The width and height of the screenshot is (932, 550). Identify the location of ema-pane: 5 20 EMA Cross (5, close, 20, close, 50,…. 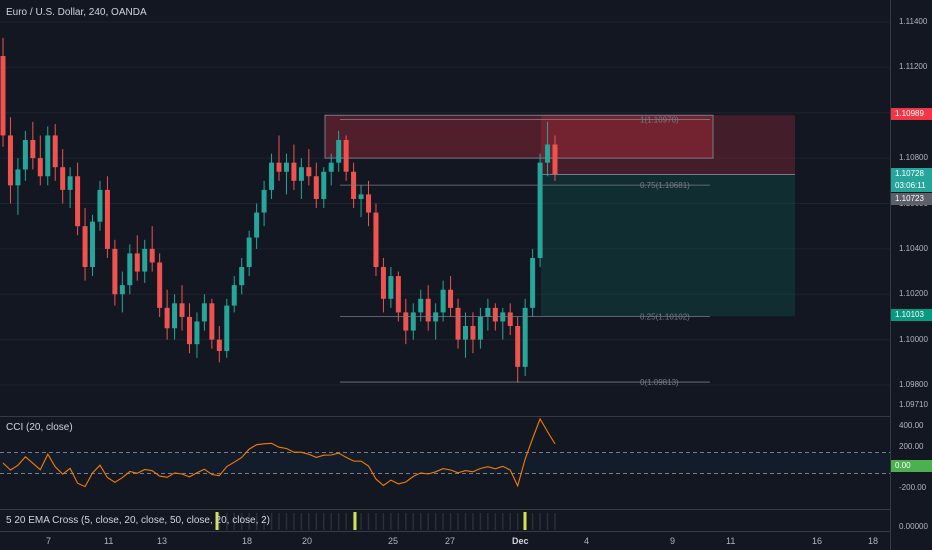
(445, 520).